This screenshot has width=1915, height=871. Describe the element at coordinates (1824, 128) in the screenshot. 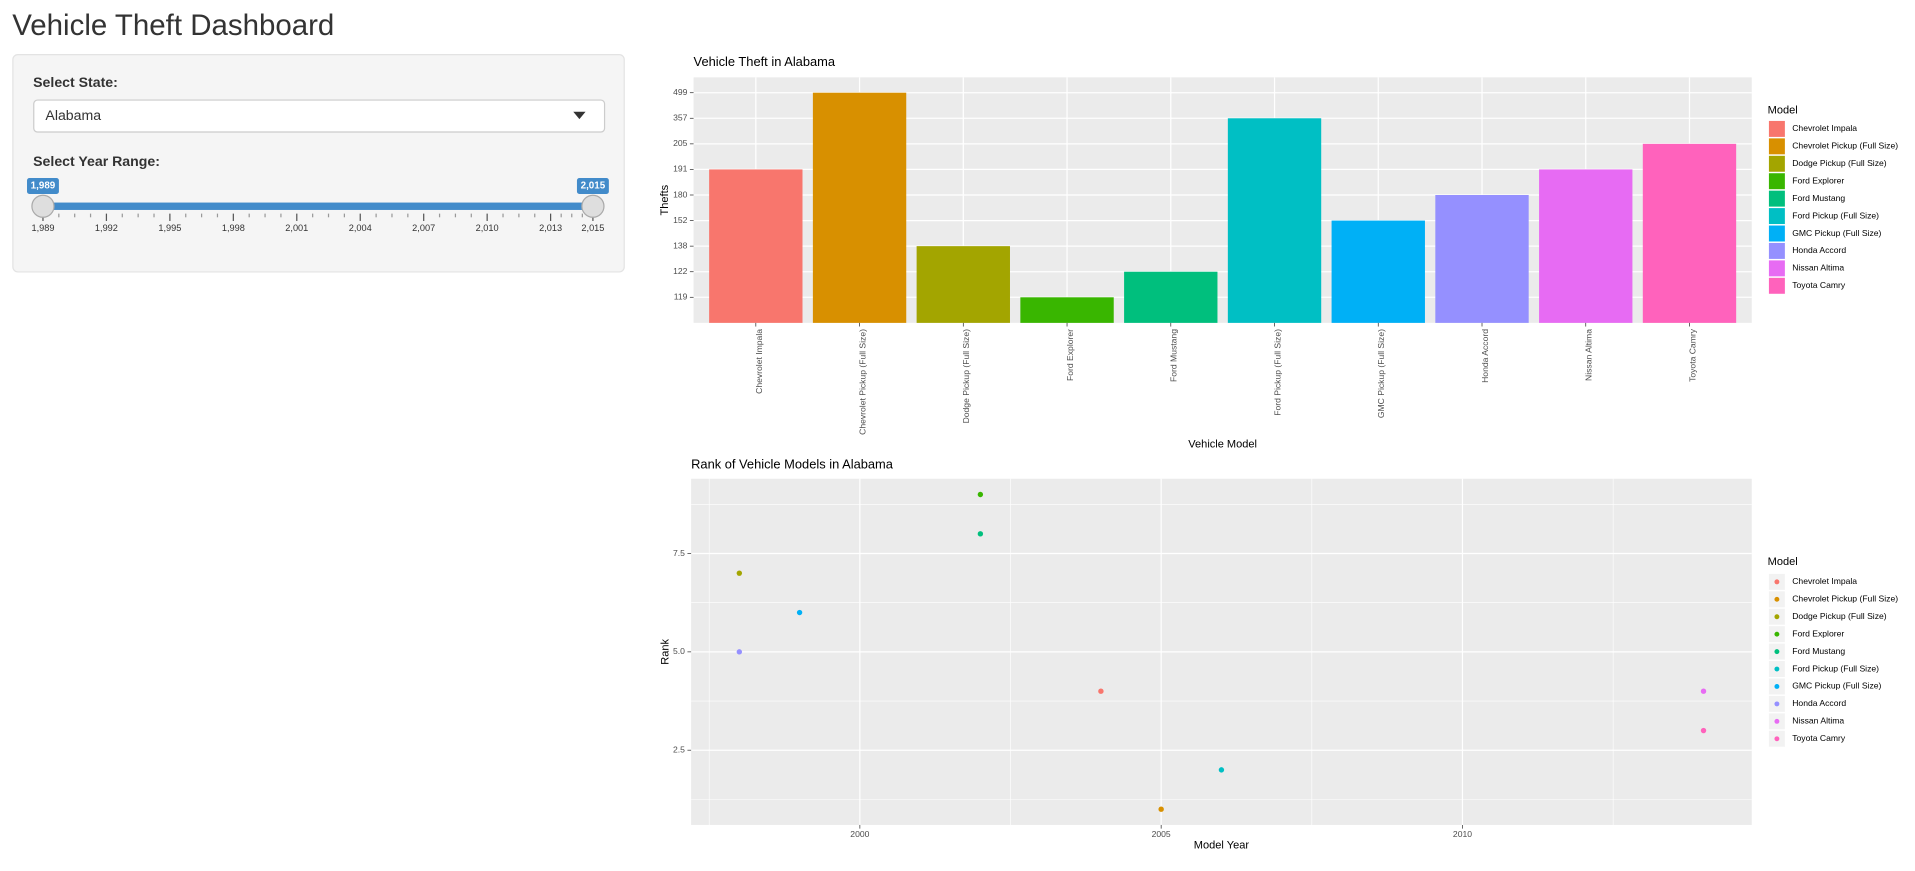

I see `legend-label: Chevrolet Impala` at that location.